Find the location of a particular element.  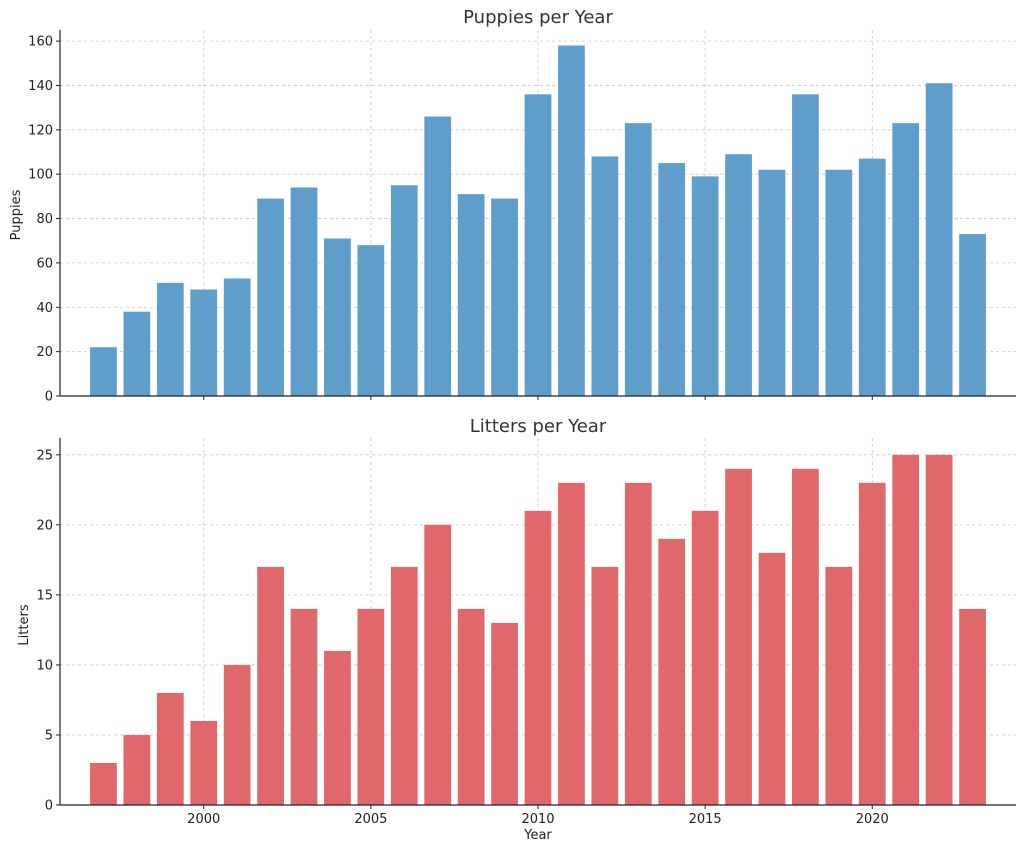

y-tick-label: 140 is located at coordinates (40, 86).